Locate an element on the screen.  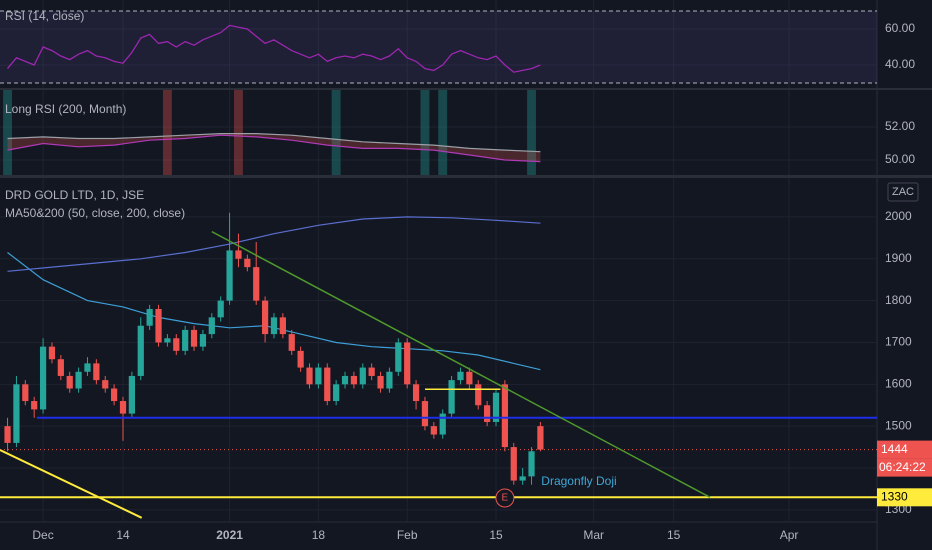
x-tick-label: 14 is located at coordinates (123, 535).